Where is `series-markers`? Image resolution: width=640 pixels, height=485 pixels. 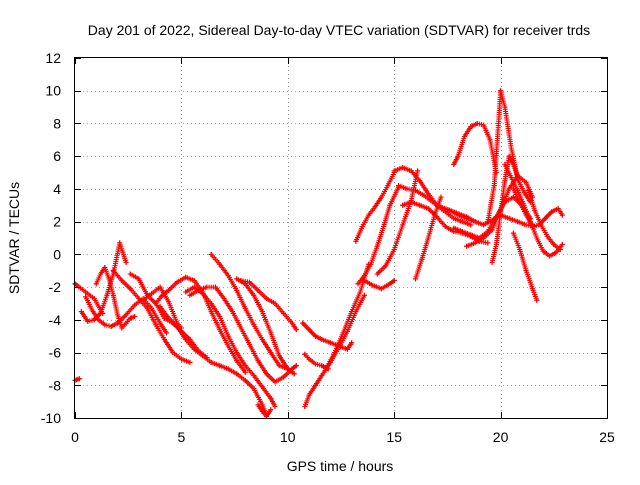
series-markers is located at coordinates (397, 222).